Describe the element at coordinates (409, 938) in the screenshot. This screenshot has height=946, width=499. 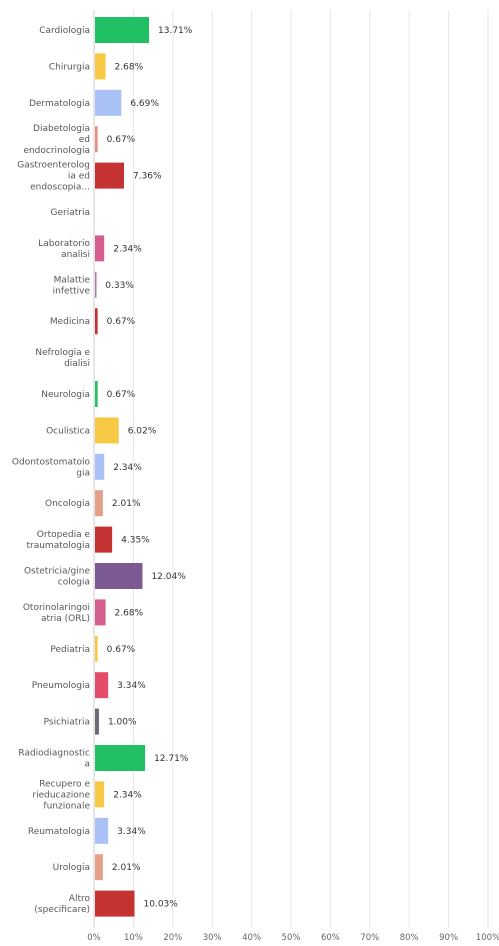
I see `x-tick-label: 80%` at that location.